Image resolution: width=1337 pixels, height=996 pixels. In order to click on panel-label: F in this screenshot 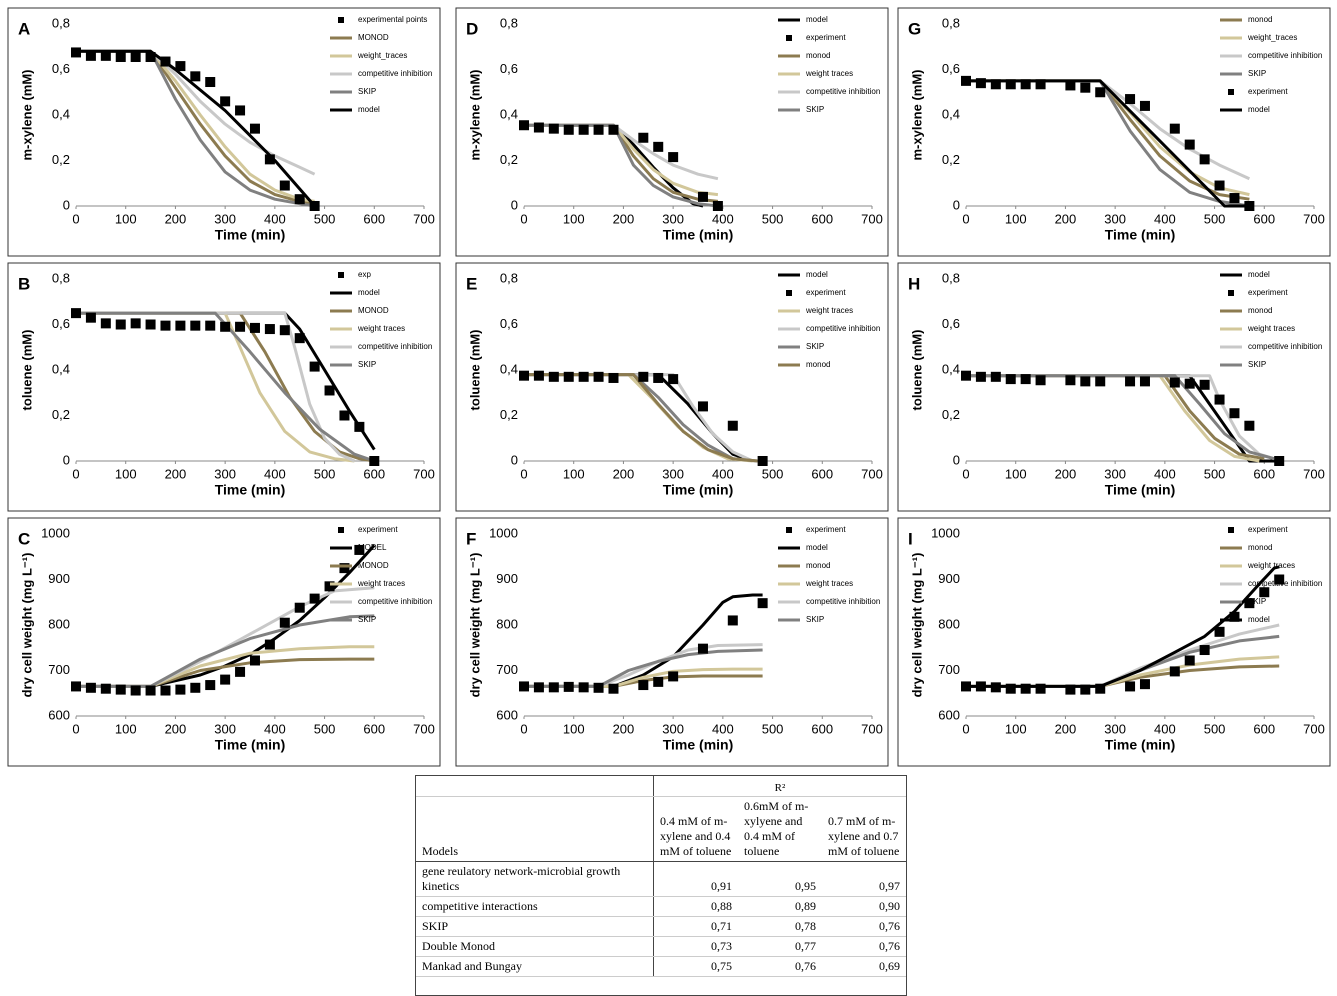, I will do `click(471, 538)`.